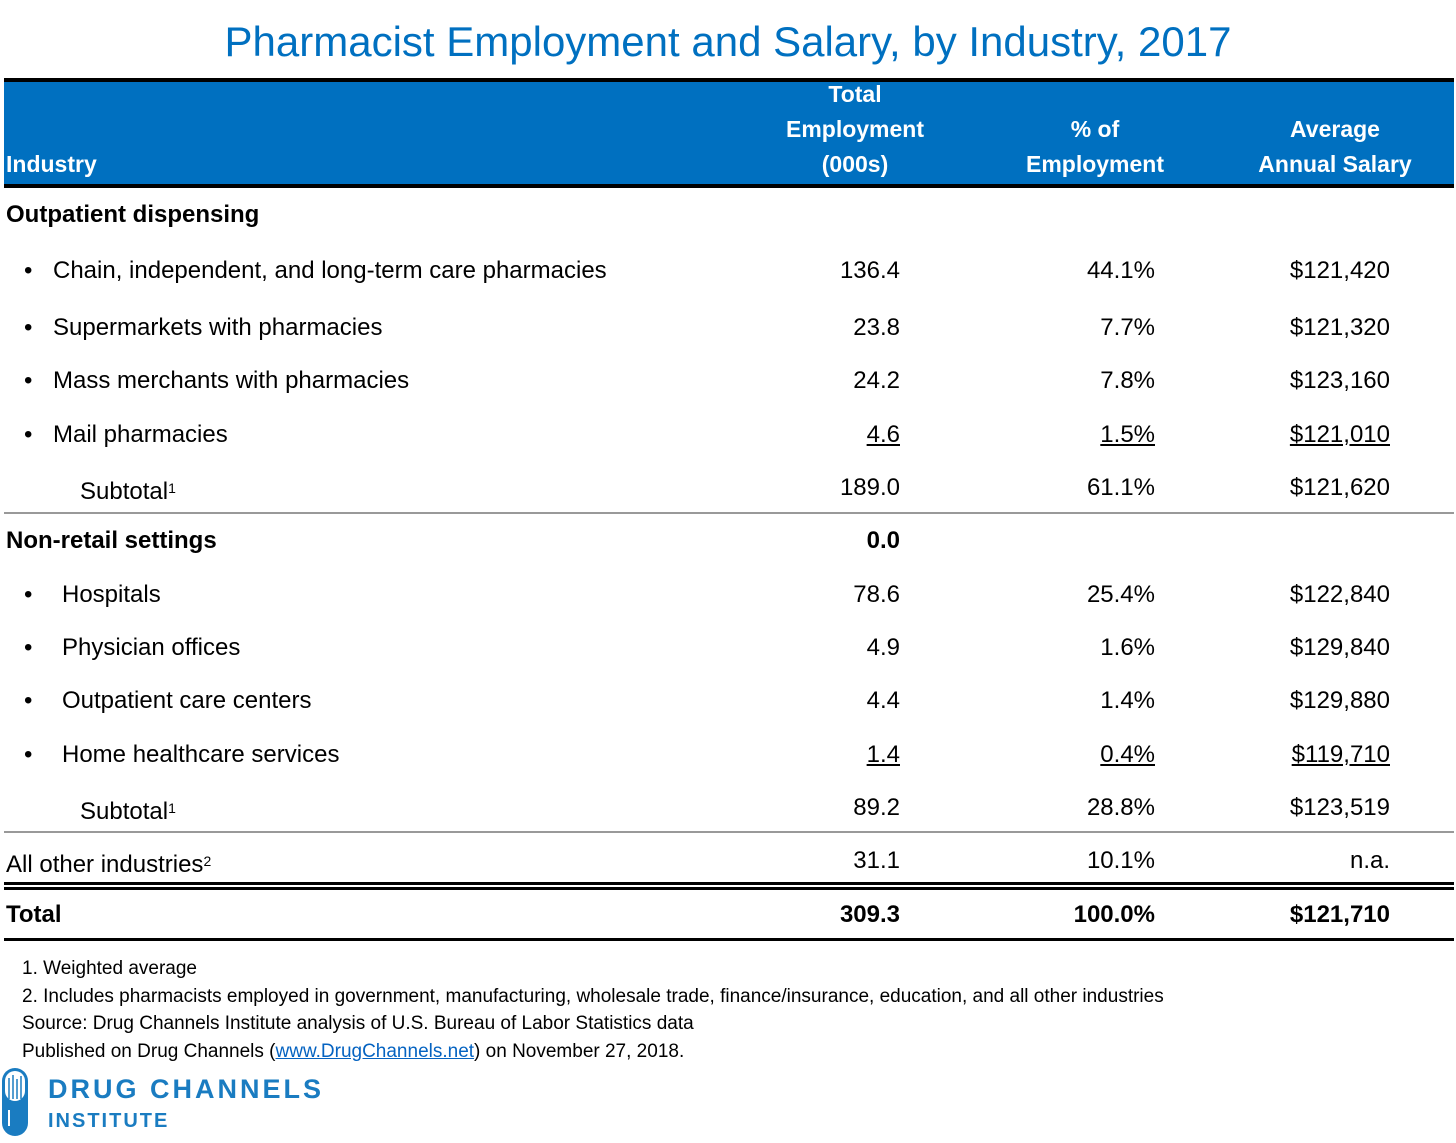 The image size is (1456, 1143). Describe the element at coordinates (728, 488) in the screenshot. I see `table-row: Subtotal1 189.0 61.1% $121,620` at that location.